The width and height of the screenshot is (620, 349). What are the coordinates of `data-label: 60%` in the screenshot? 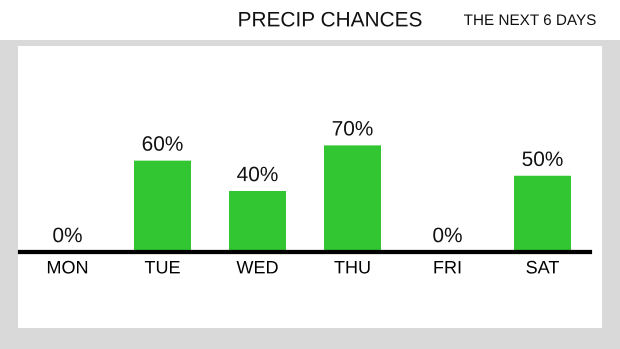 It's located at (162, 143).